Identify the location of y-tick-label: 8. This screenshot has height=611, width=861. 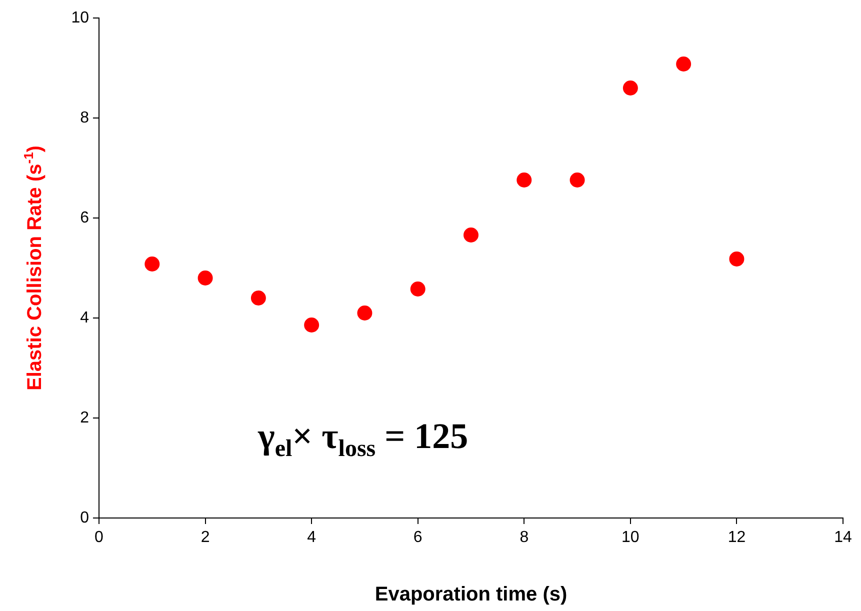
(85, 117).